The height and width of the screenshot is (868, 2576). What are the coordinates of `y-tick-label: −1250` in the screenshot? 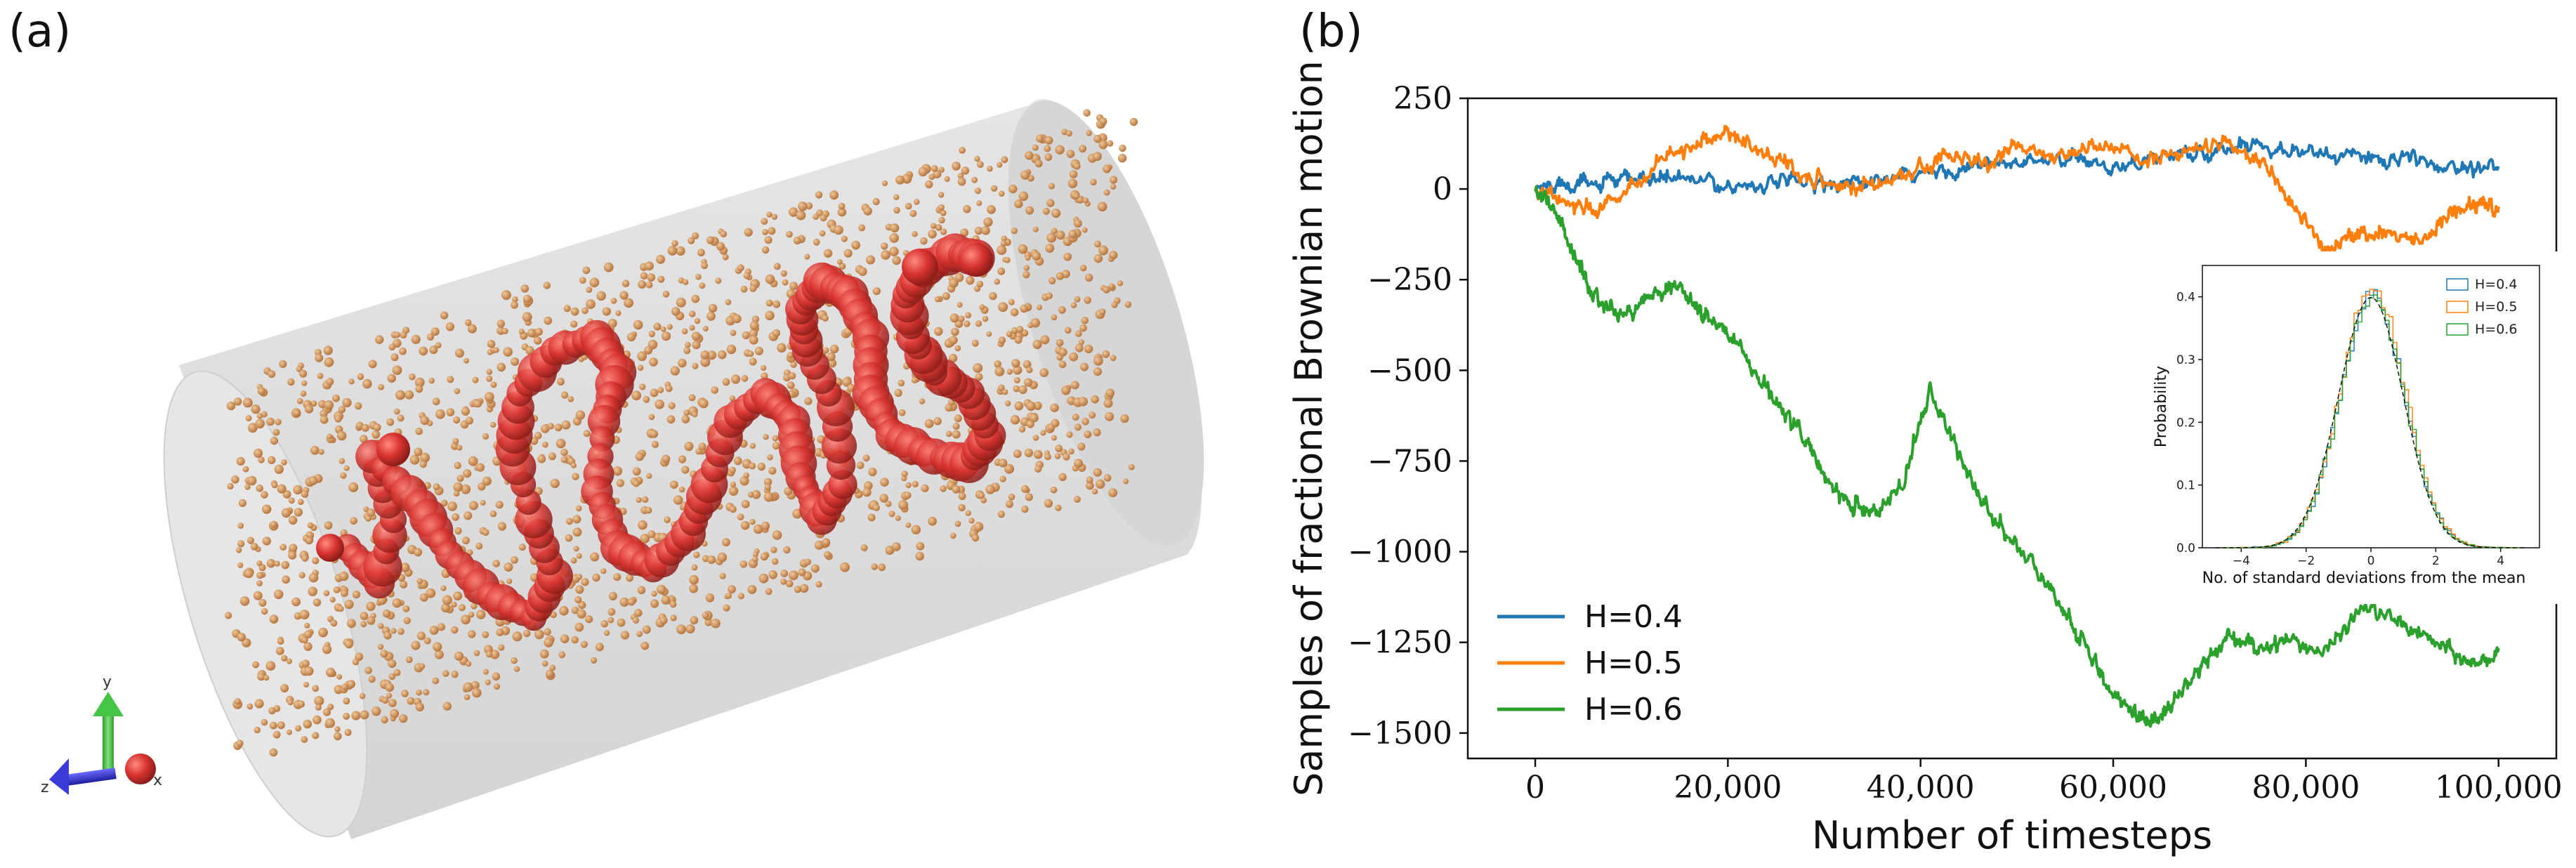 It's located at (1400, 643).